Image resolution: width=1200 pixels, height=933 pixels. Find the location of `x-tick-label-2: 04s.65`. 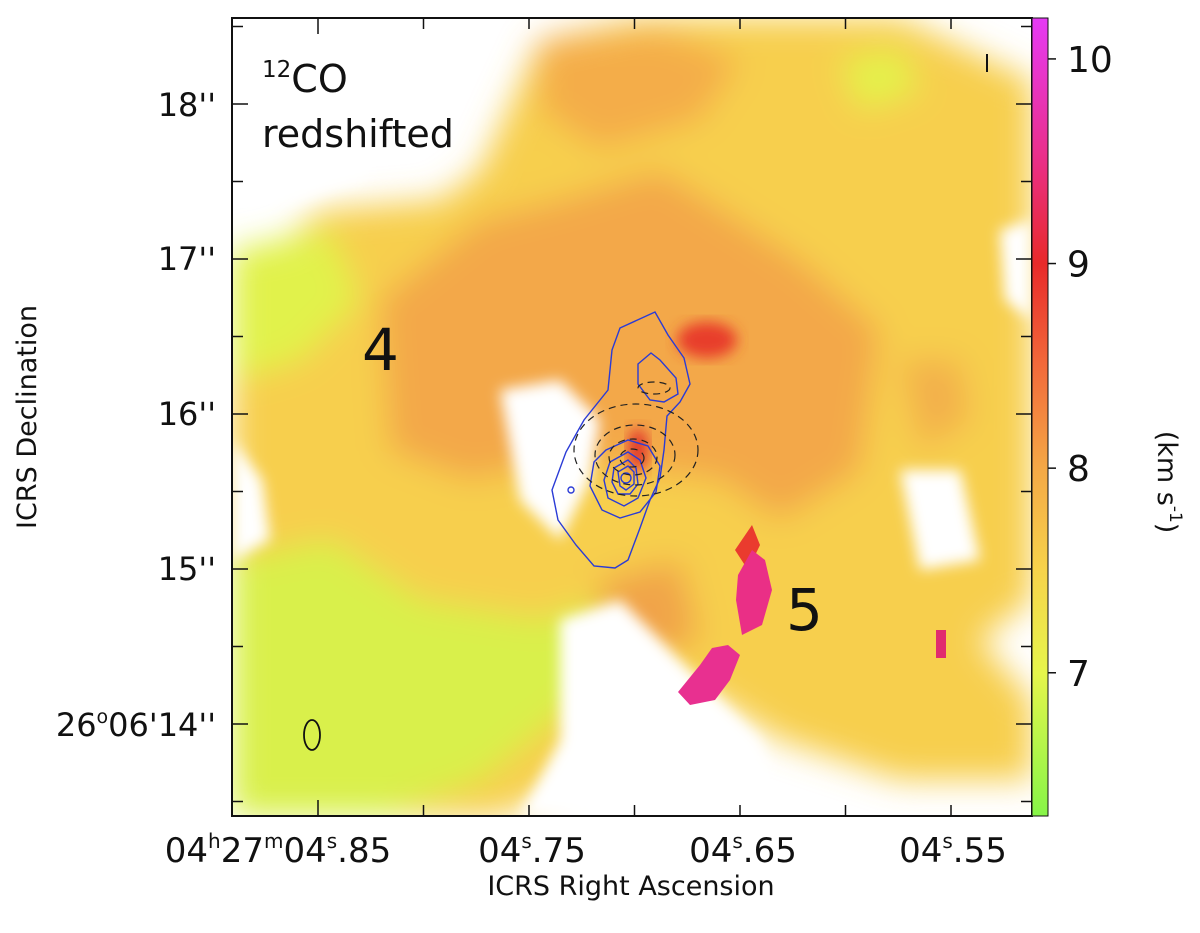

x-tick-label-2: 04s.65 is located at coordinates (743, 850).